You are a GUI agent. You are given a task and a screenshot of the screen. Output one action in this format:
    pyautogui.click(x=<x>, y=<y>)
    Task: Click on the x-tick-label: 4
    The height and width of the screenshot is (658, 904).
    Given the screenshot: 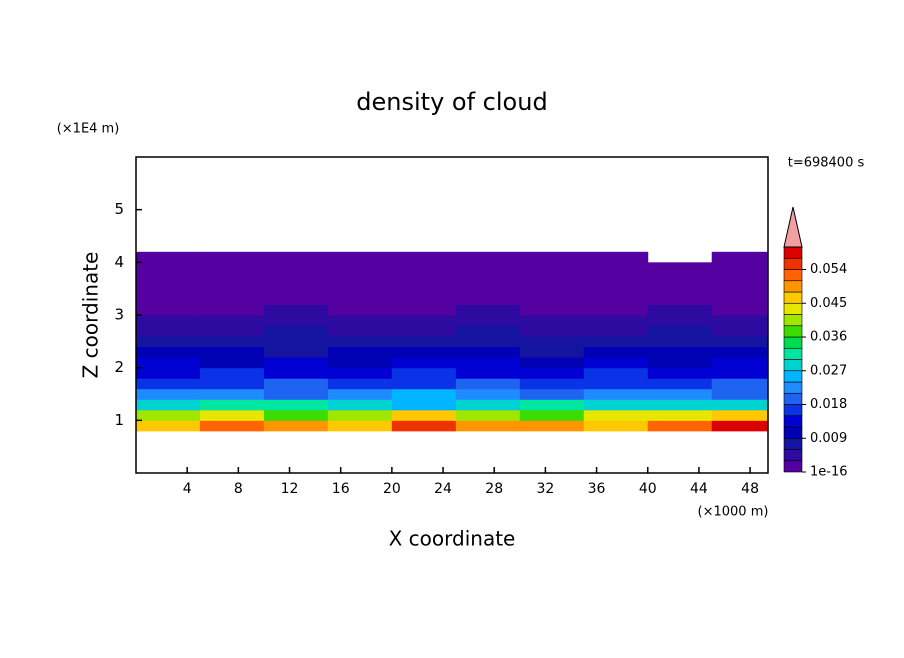 What is the action you would take?
    pyautogui.click(x=187, y=489)
    